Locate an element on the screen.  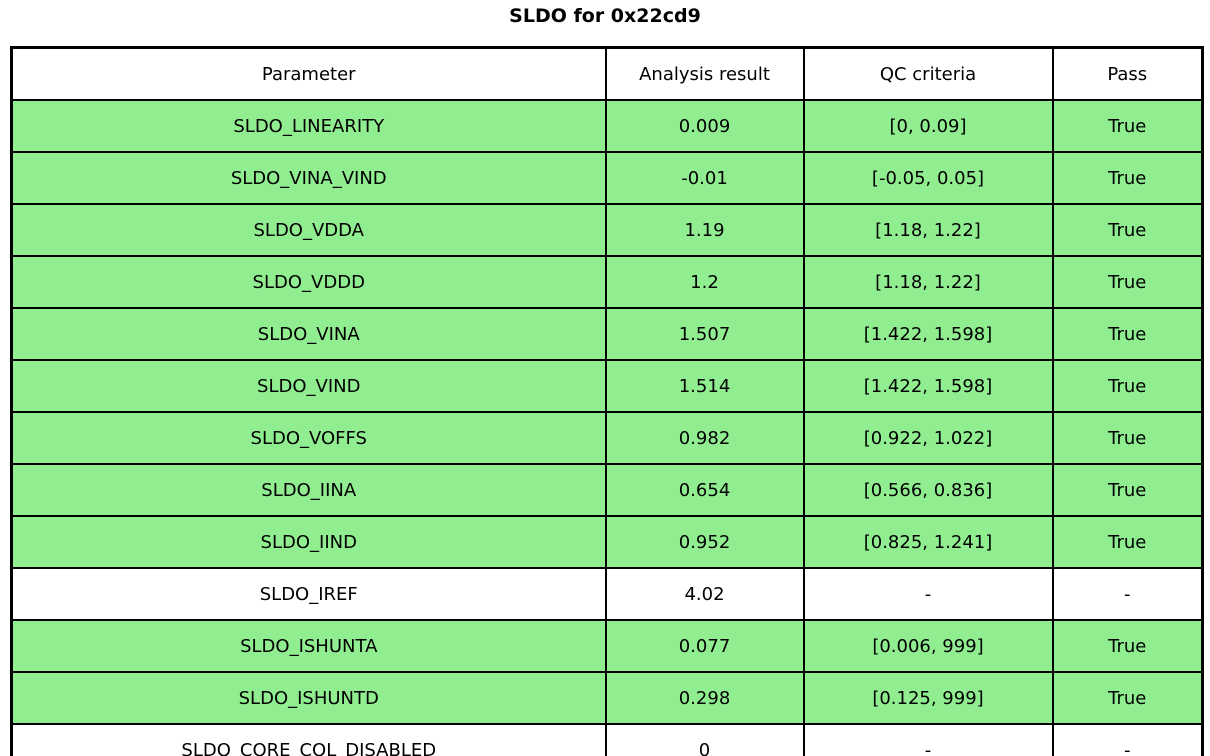
parameter-cell: SLDO_VINA_VIND is located at coordinates (308, 178).